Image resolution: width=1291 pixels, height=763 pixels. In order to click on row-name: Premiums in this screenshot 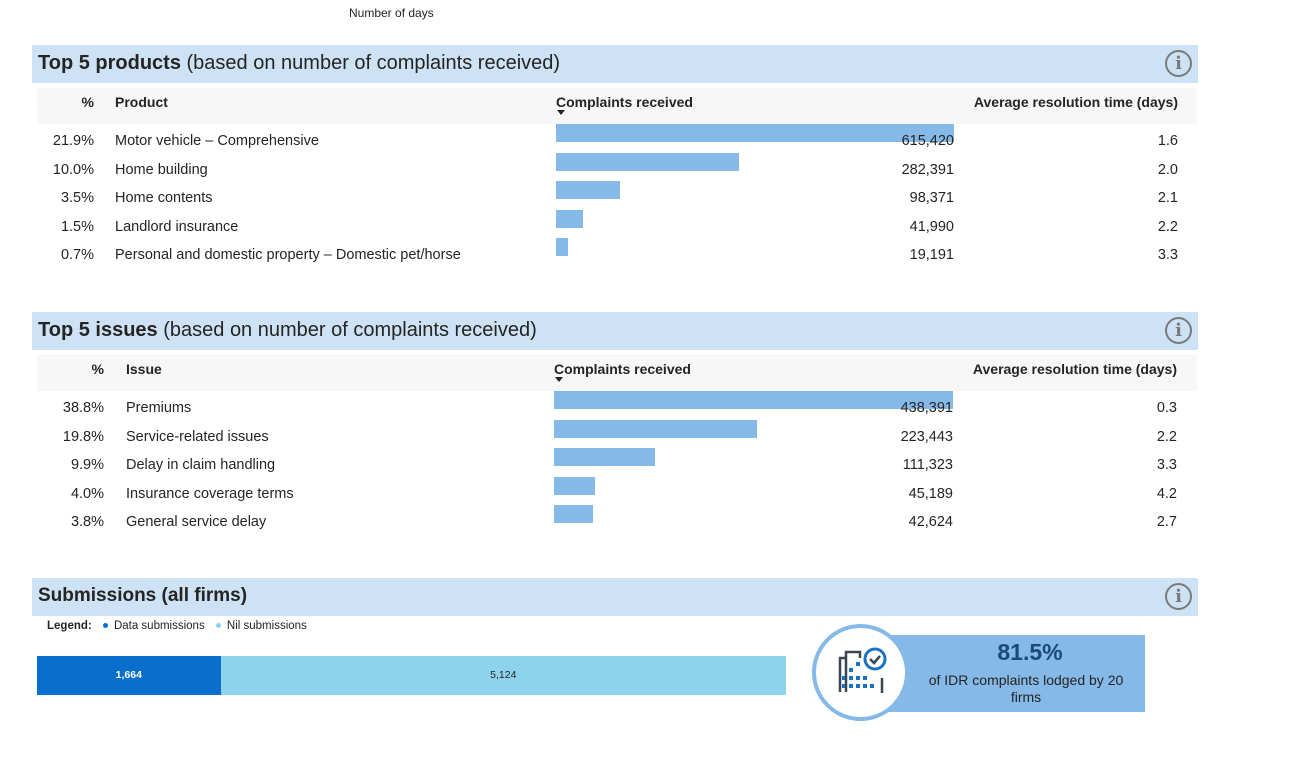, I will do `click(159, 408)`.